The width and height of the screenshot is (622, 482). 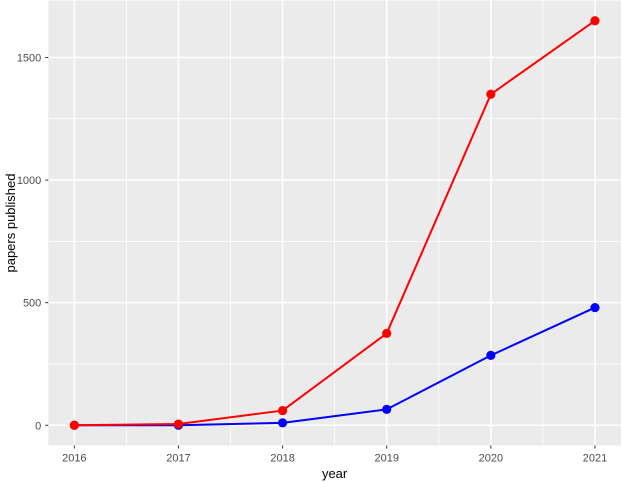 I want to click on y-tick-label: 1000, so click(x=29, y=181).